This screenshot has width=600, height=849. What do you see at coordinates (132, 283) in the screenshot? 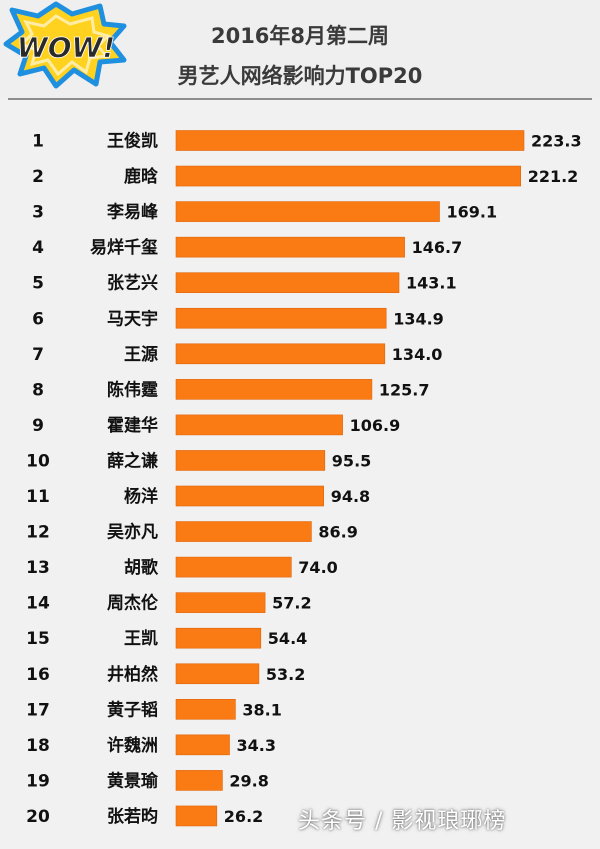
I see `artist-name-label: 张艺兴` at bounding box center [132, 283].